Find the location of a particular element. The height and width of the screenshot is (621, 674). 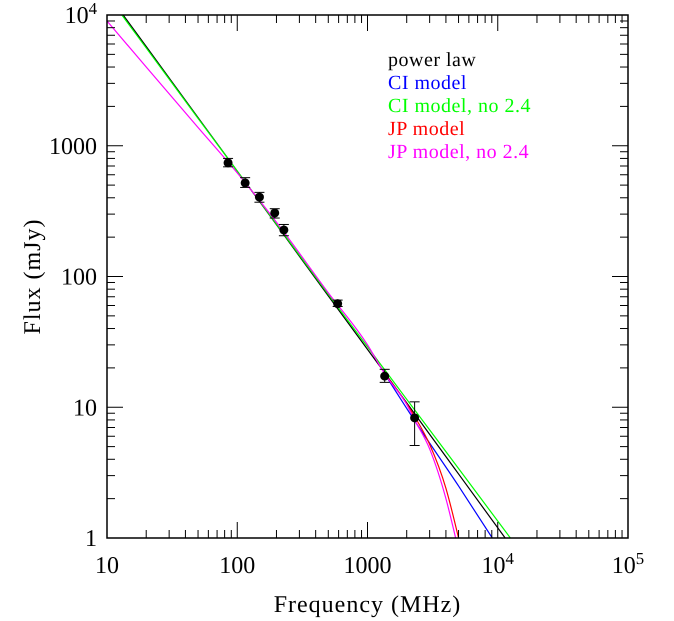

y-tick-label: 10 is located at coordinates (85, 408).